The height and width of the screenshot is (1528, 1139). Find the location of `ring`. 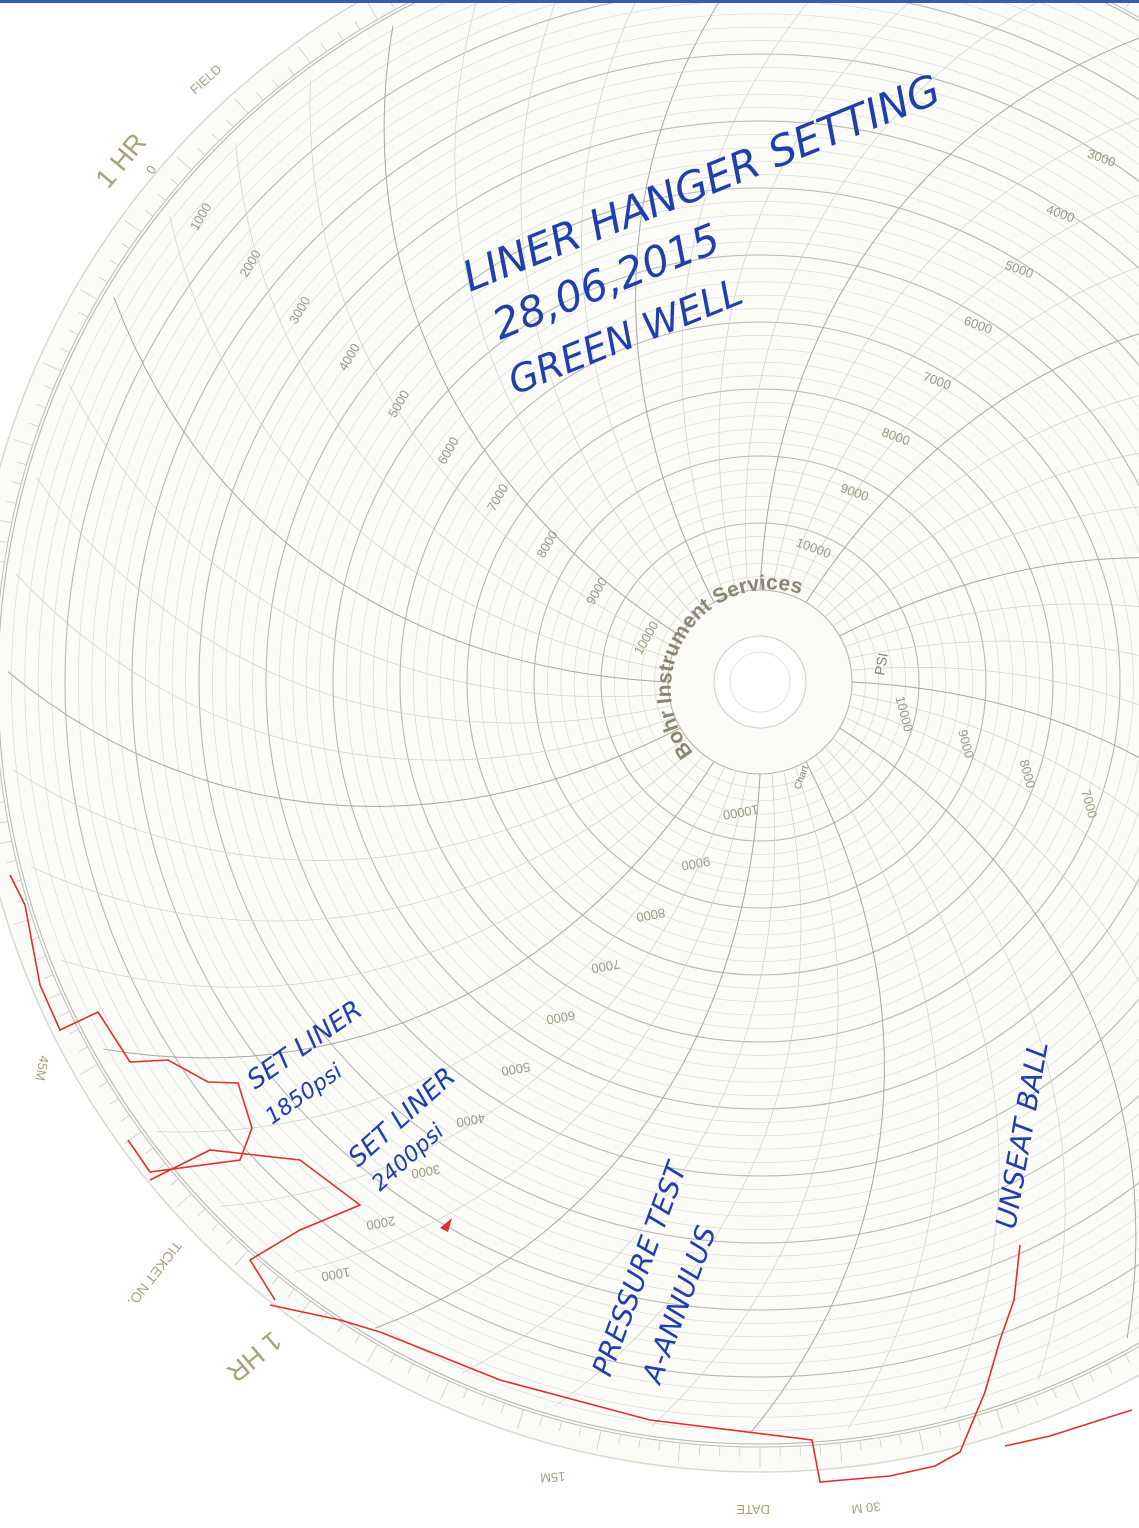

ring is located at coordinates (760, 682).